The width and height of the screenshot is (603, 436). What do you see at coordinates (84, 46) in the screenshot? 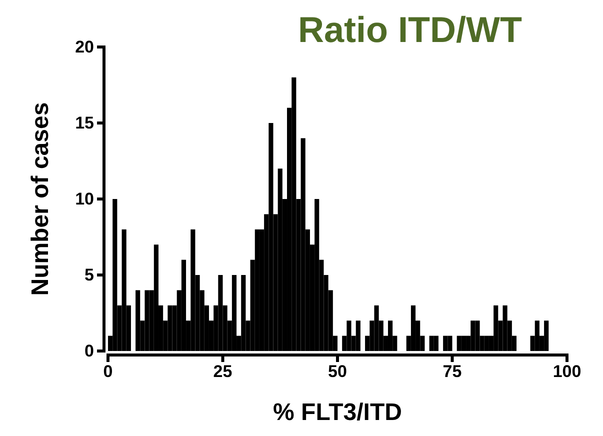
I see `y-tick-label: 20` at bounding box center [84, 46].